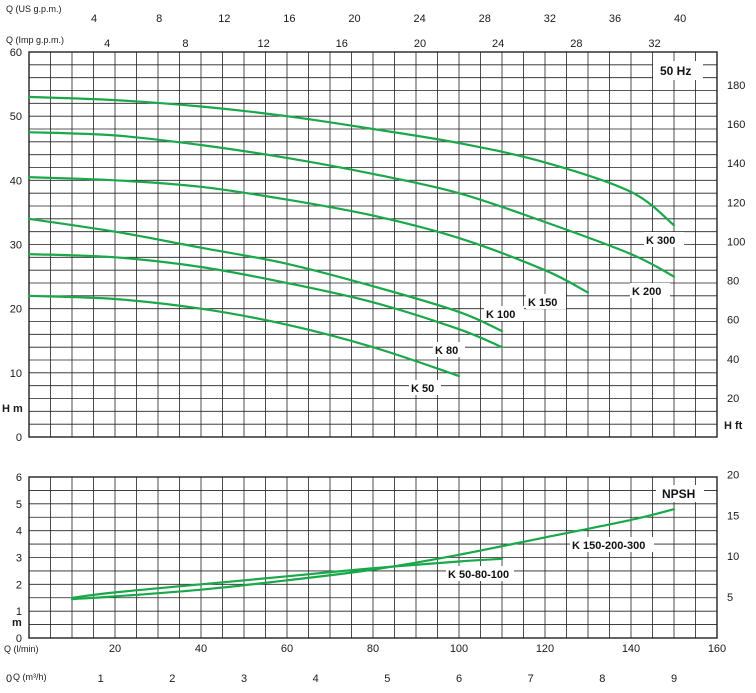 The height and width of the screenshot is (693, 756). Describe the element at coordinates (608, 546) in the screenshot. I see `label-k150-200-300: K 150-200-300` at that location.